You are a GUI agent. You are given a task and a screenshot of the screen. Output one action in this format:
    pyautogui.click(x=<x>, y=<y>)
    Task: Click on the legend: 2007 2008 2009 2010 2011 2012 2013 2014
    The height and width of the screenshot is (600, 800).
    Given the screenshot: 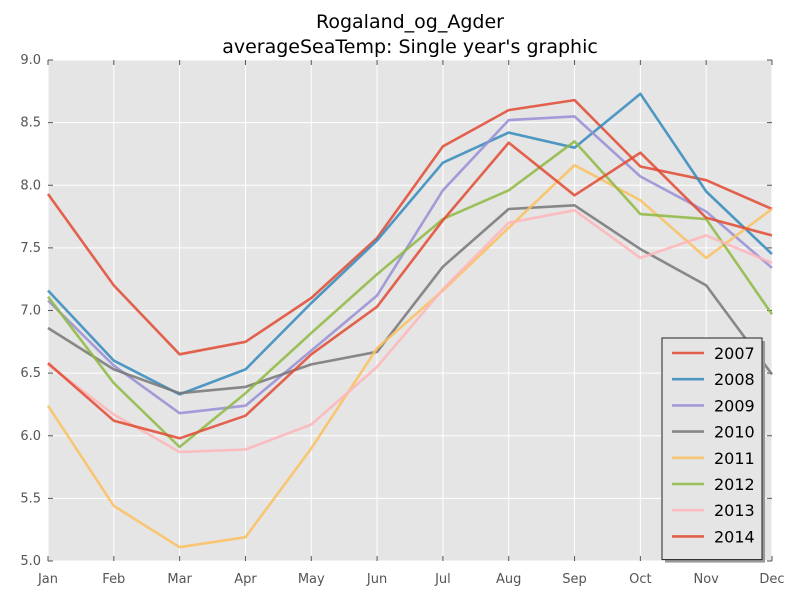 What is the action you would take?
    pyautogui.click(x=713, y=450)
    